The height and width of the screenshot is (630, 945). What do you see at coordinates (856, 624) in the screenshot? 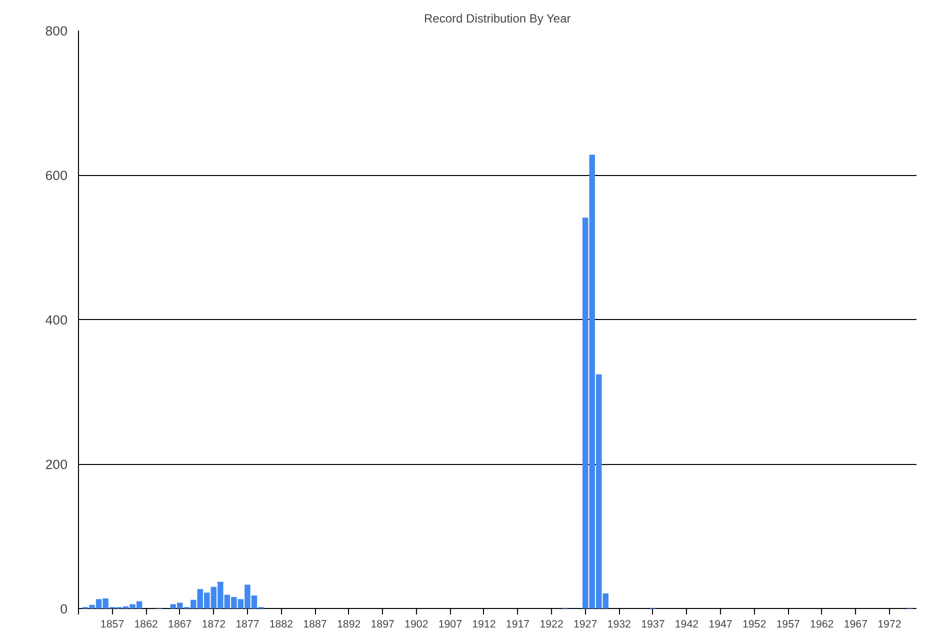
I see `x-tick-label: 1967` at bounding box center [856, 624].